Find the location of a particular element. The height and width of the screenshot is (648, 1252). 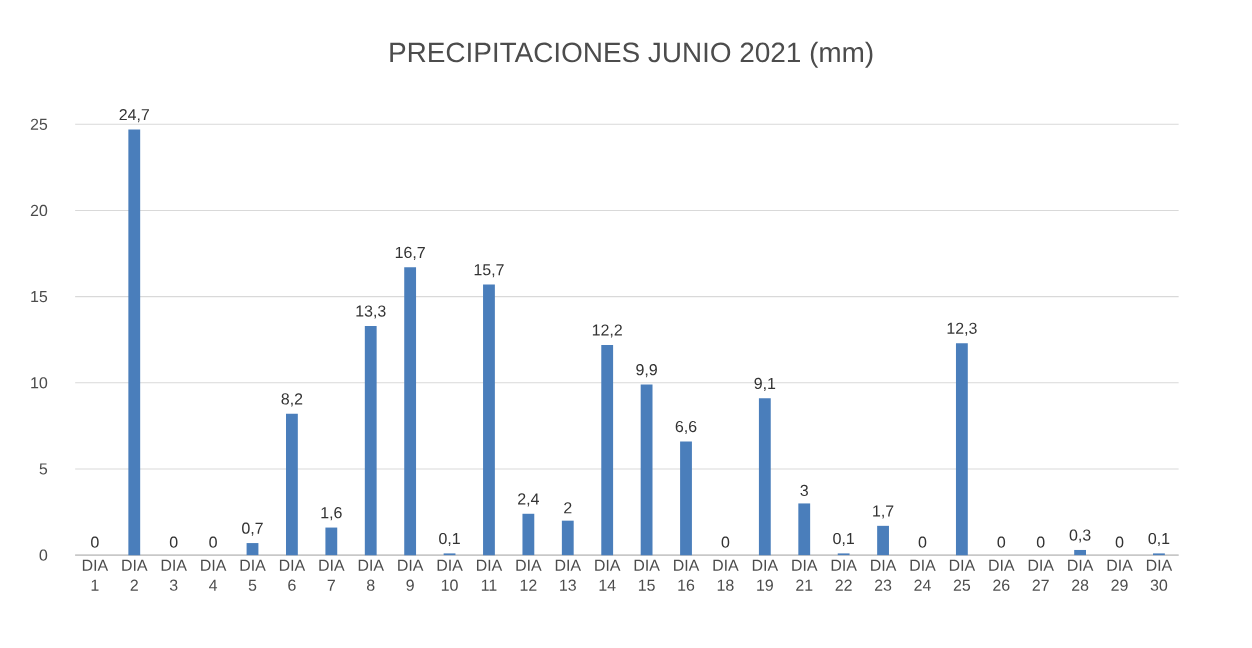

x-tick-label: DIA 12 is located at coordinates (529, 575).